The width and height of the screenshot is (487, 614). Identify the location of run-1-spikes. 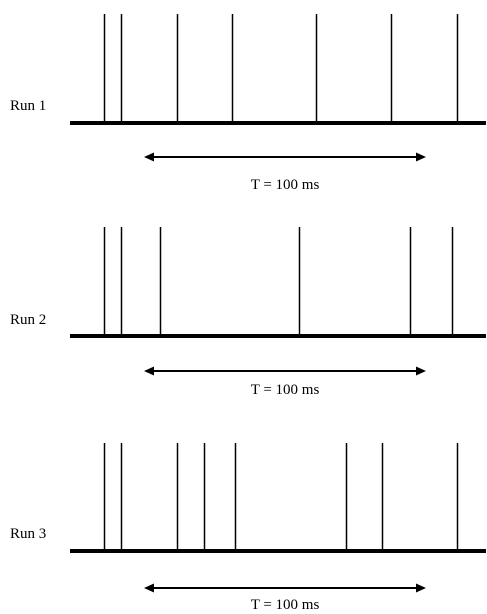
(281, 68).